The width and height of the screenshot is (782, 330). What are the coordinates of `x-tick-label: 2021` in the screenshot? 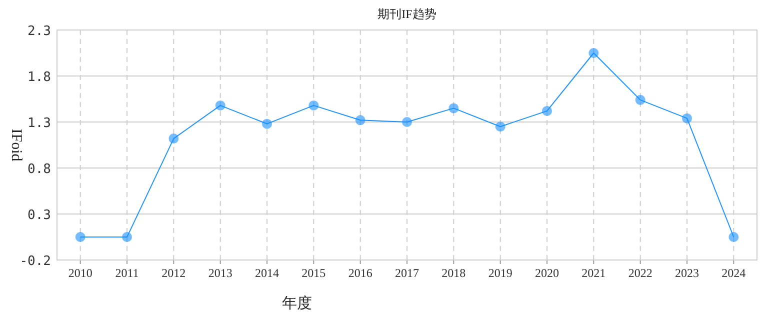 It's located at (594, 273).